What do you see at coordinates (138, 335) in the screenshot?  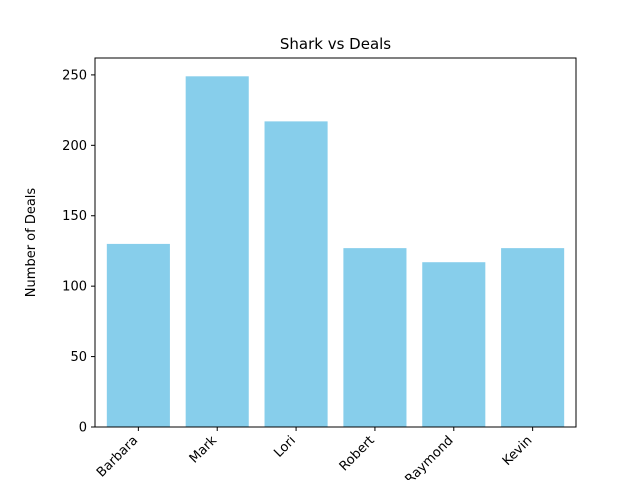 I see `bar-barbara` at bounding box center [138, 335].